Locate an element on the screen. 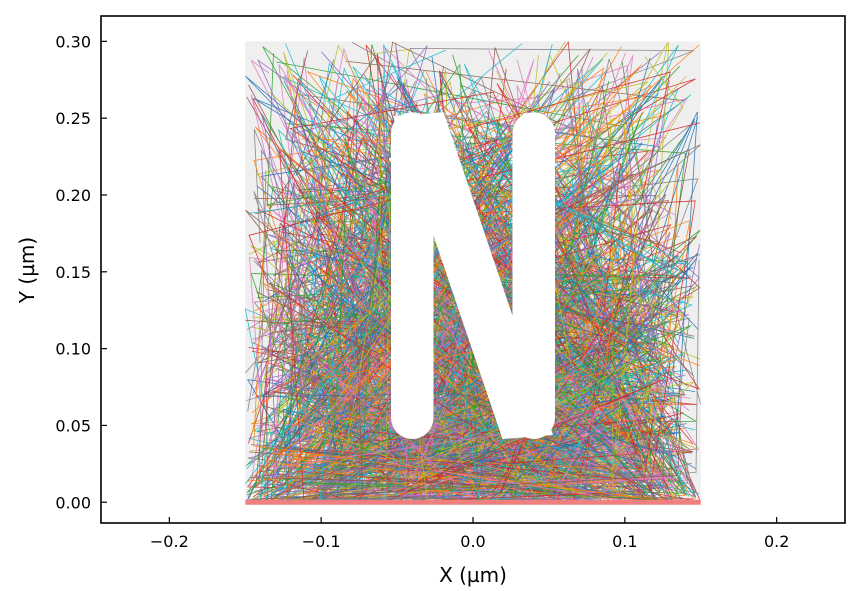 This screenshot has height=591, width=861. x-axis-ticks: −0.2 −0.1 0.0 0.1 0.2 is located at coordinates (469, 534).